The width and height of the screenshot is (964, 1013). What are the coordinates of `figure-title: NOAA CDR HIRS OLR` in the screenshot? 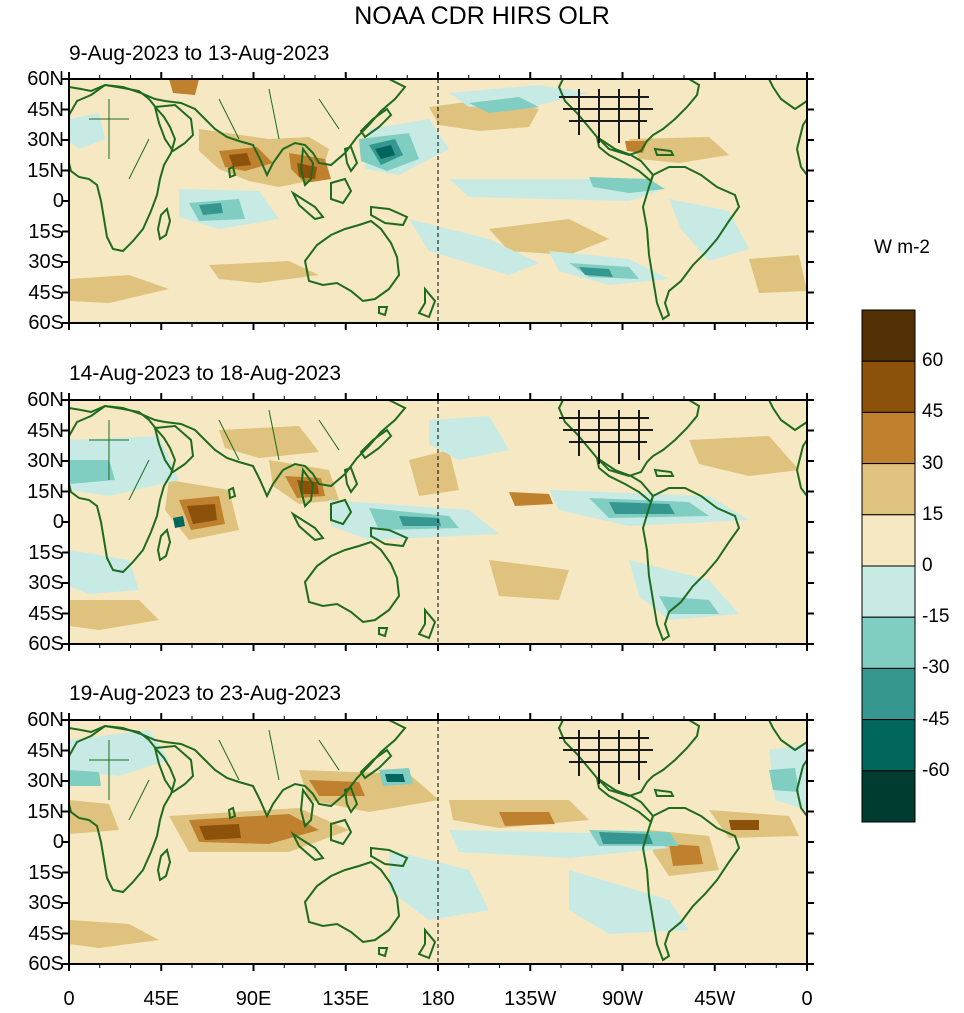 It's located at (482, 16).